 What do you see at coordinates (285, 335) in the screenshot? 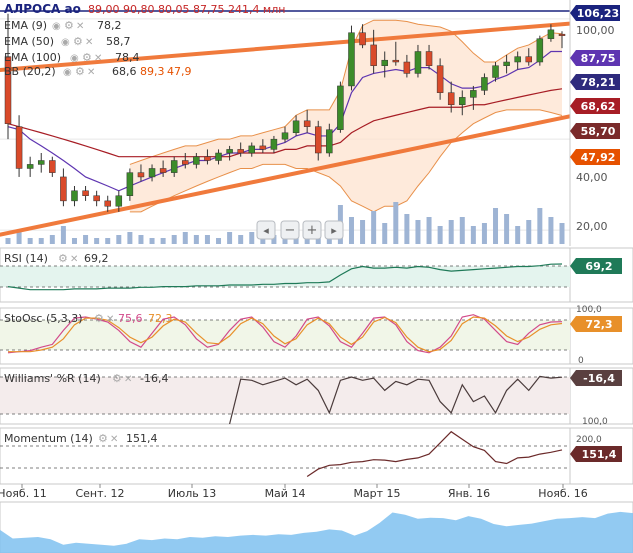
I see `stoch-panel-band` at bounding box center [285, 335].